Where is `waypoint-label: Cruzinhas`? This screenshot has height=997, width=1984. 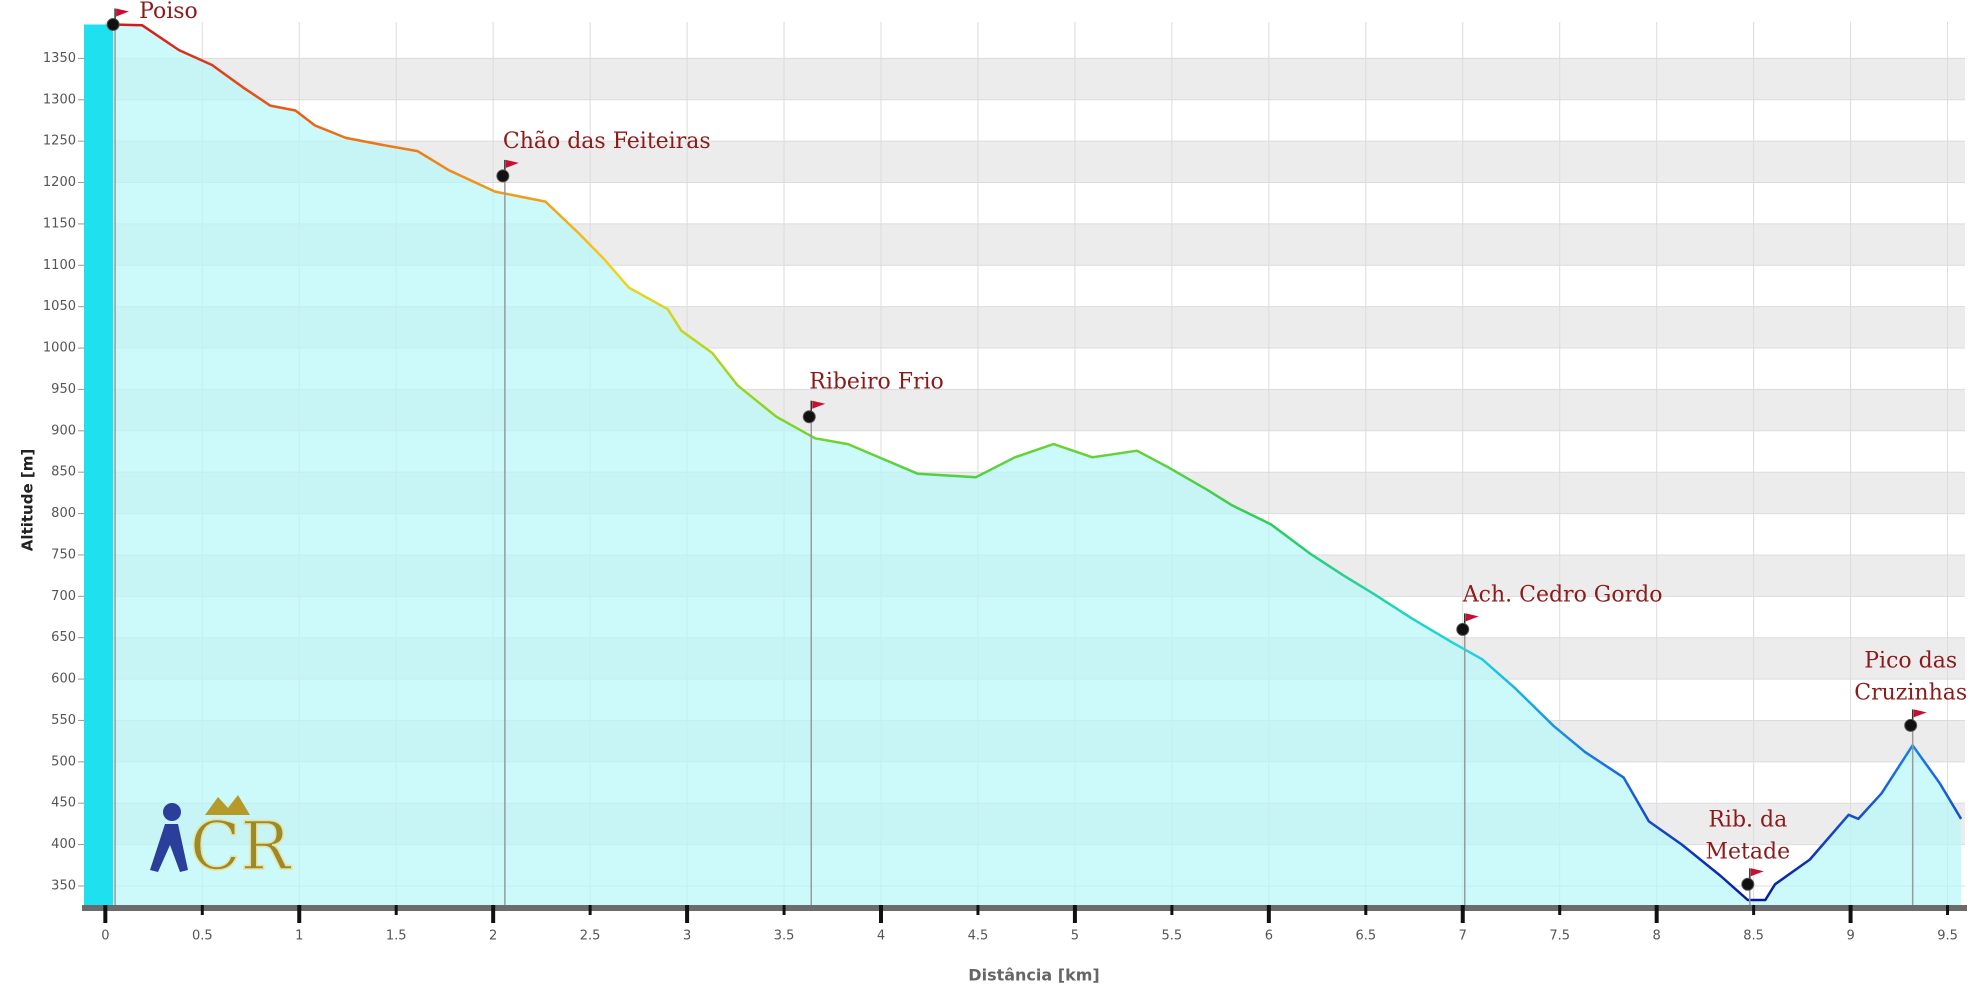 waypoint-label: Cruzinhas is located at coordinates (1910, 692).